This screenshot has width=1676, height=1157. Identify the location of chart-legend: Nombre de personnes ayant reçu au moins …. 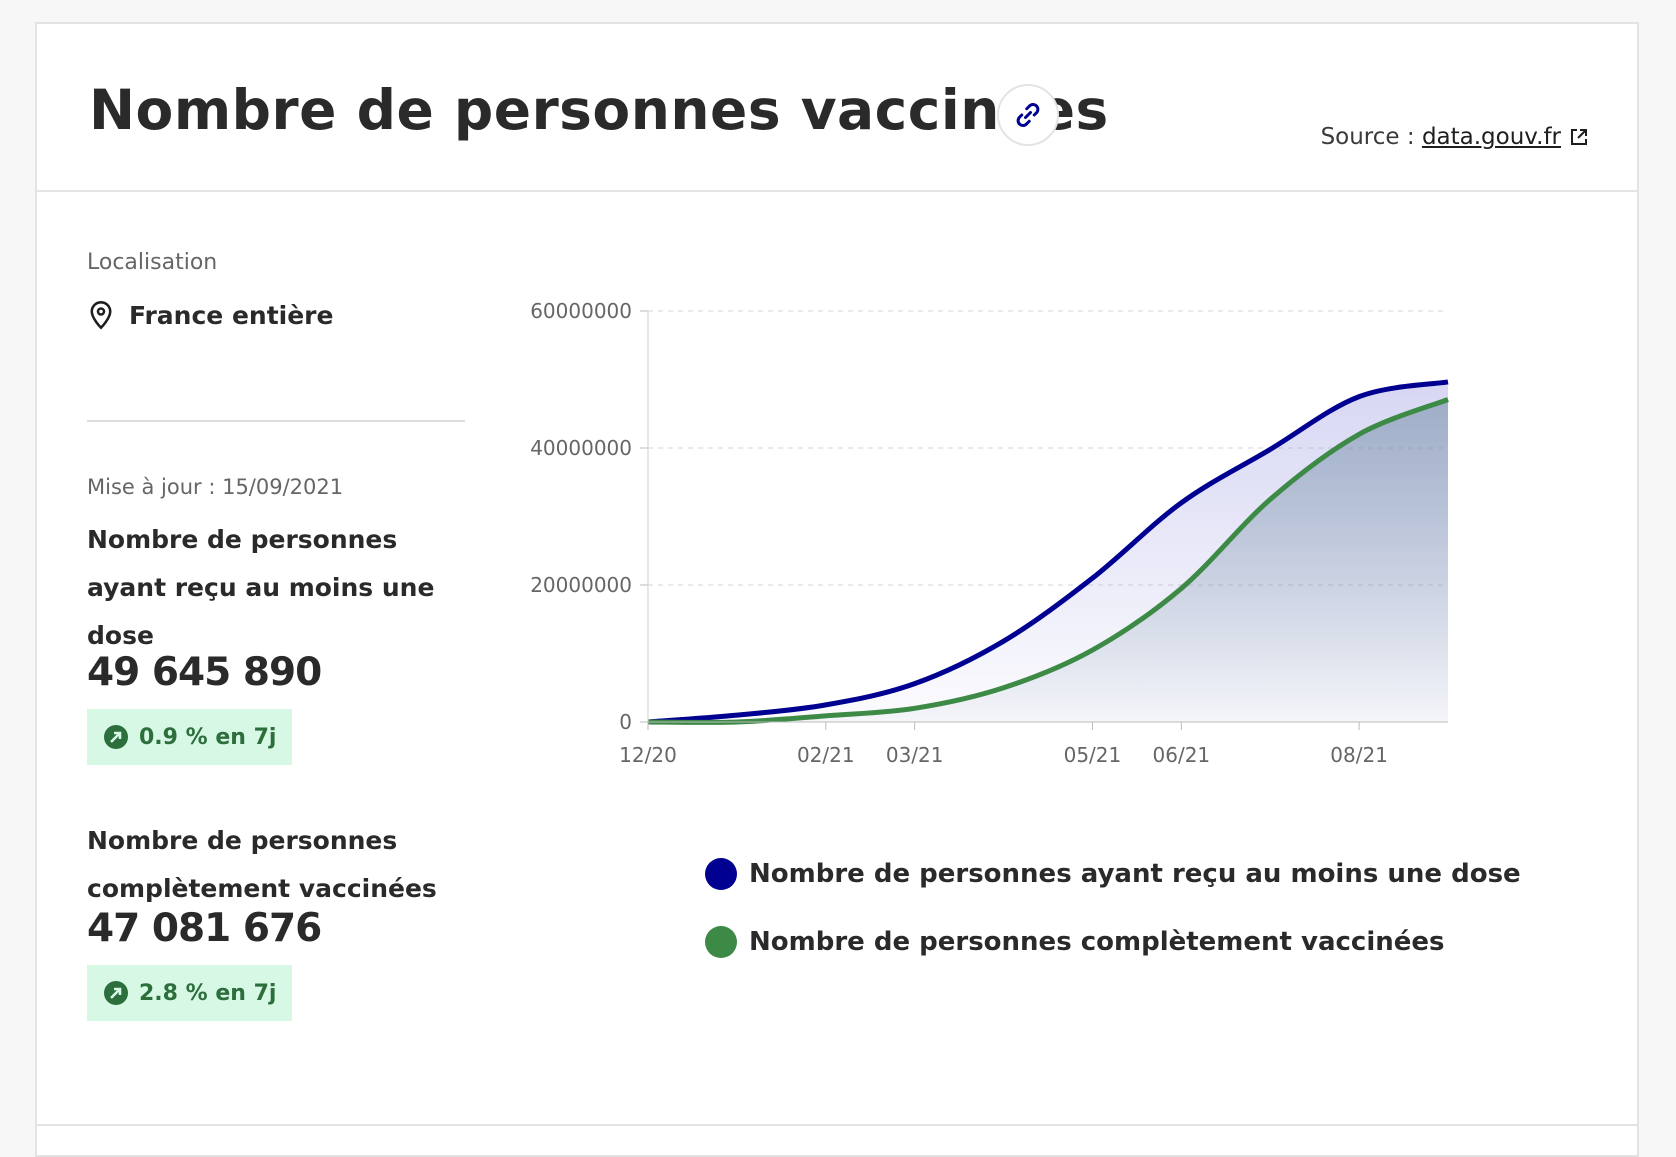
(1113, 926).